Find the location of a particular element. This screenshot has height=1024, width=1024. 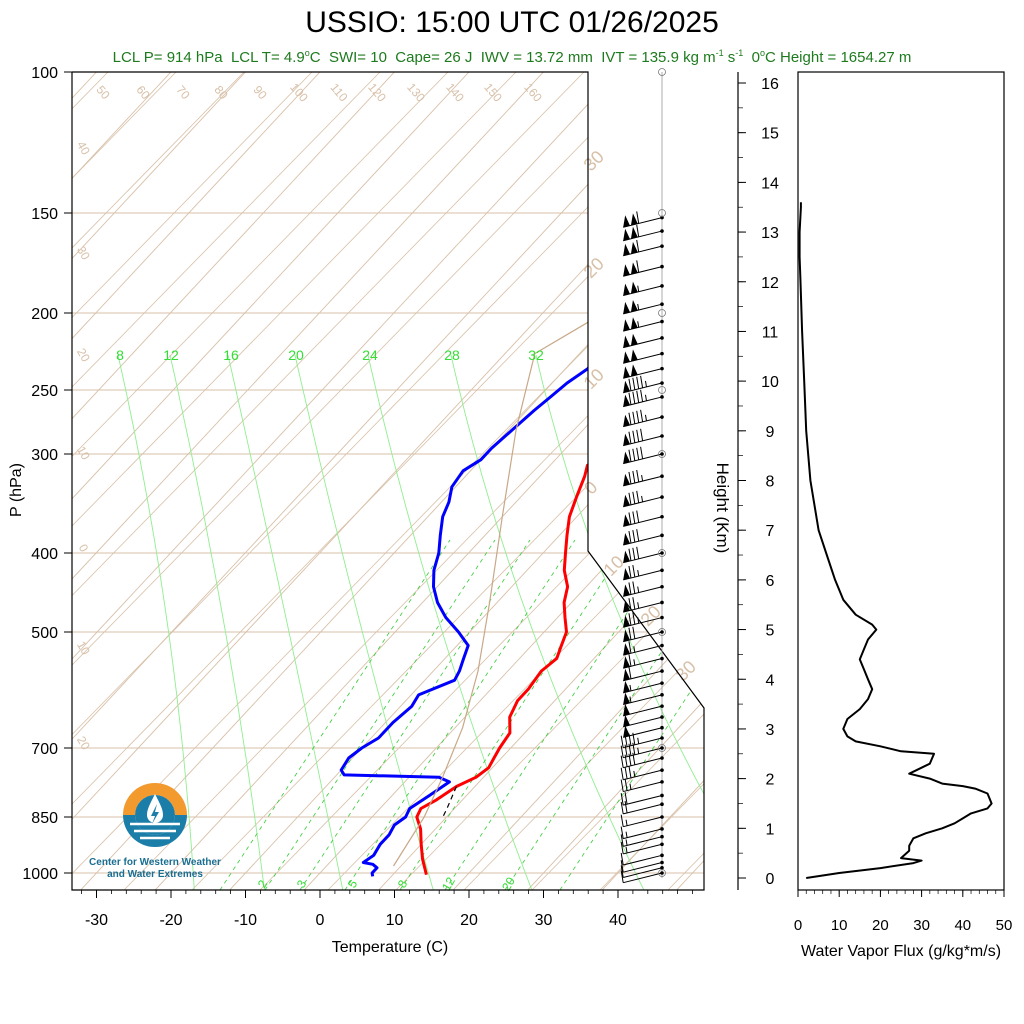

x-tick-label: -10 is located at coordinates (245, 920).